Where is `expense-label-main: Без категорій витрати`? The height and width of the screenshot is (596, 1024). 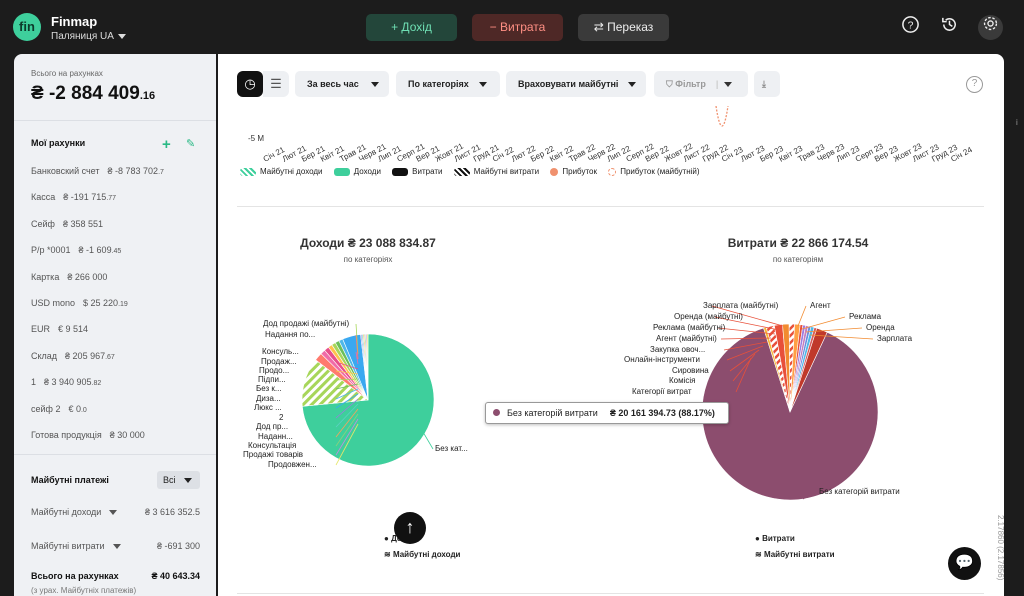 expense-label-main: Без категорій витрати is located at coordinates (859, 491).